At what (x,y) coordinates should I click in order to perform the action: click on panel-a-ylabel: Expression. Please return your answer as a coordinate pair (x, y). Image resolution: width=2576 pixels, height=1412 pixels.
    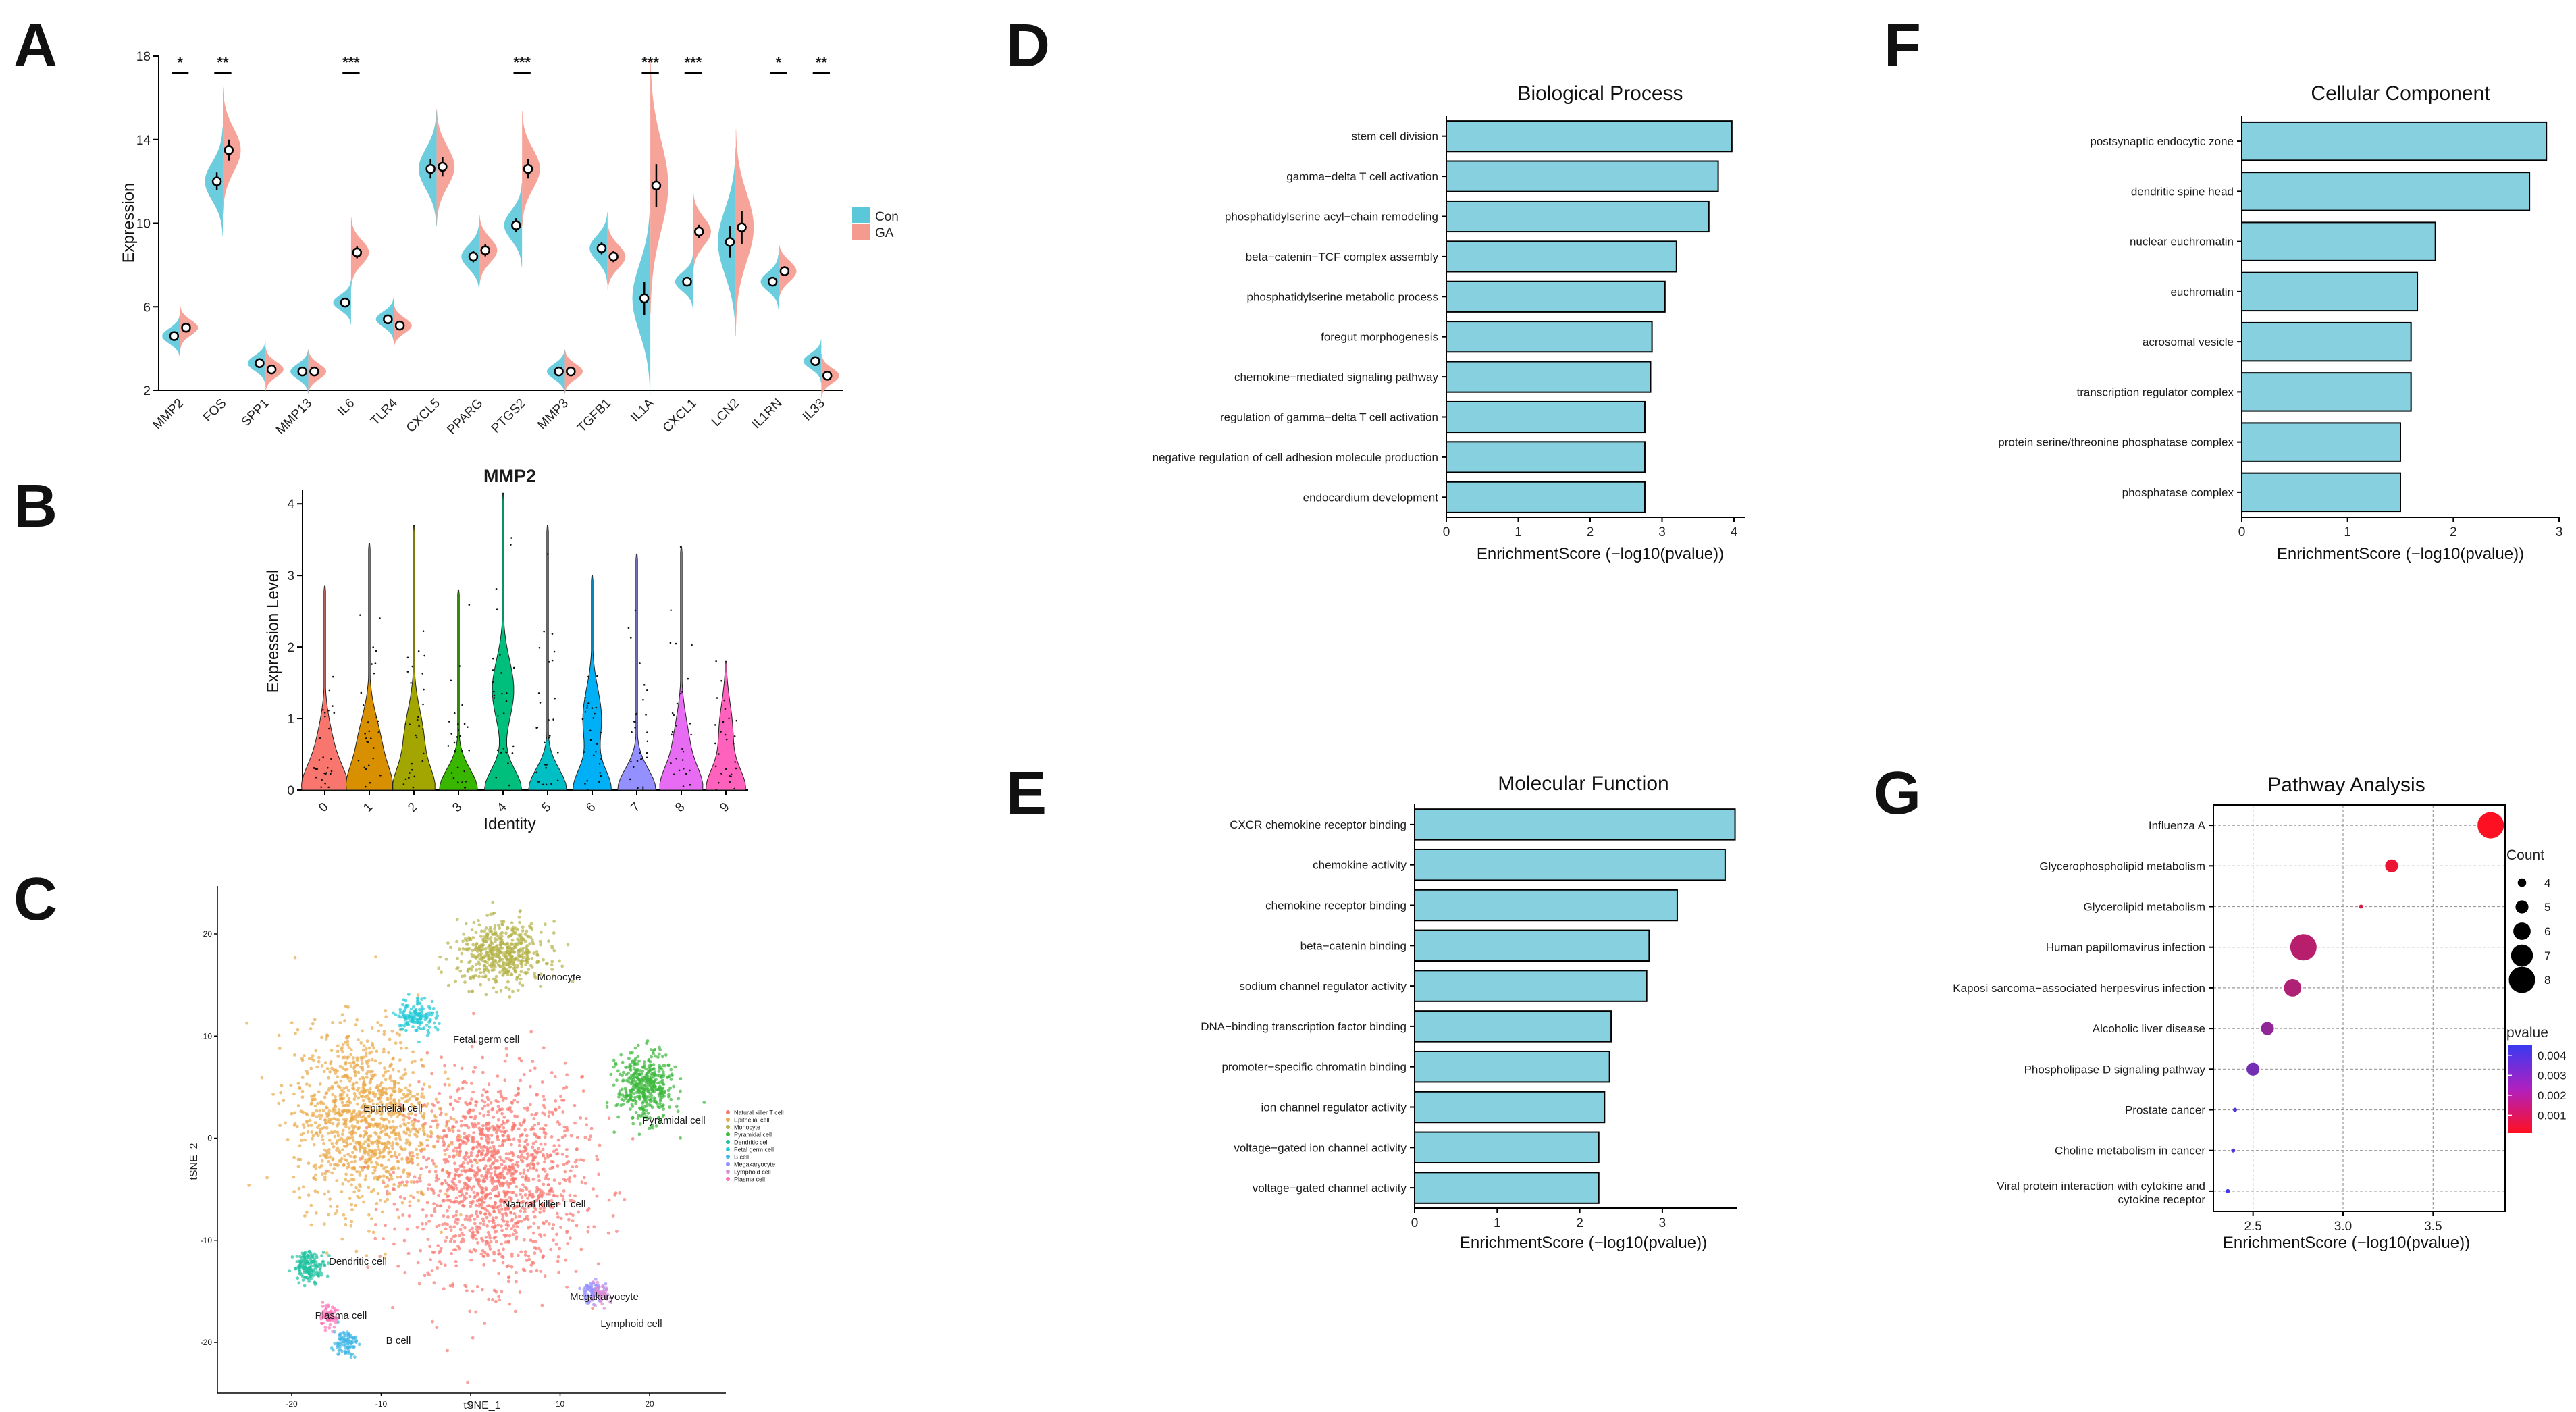
    Looking at the image, I should click on (129, 223).